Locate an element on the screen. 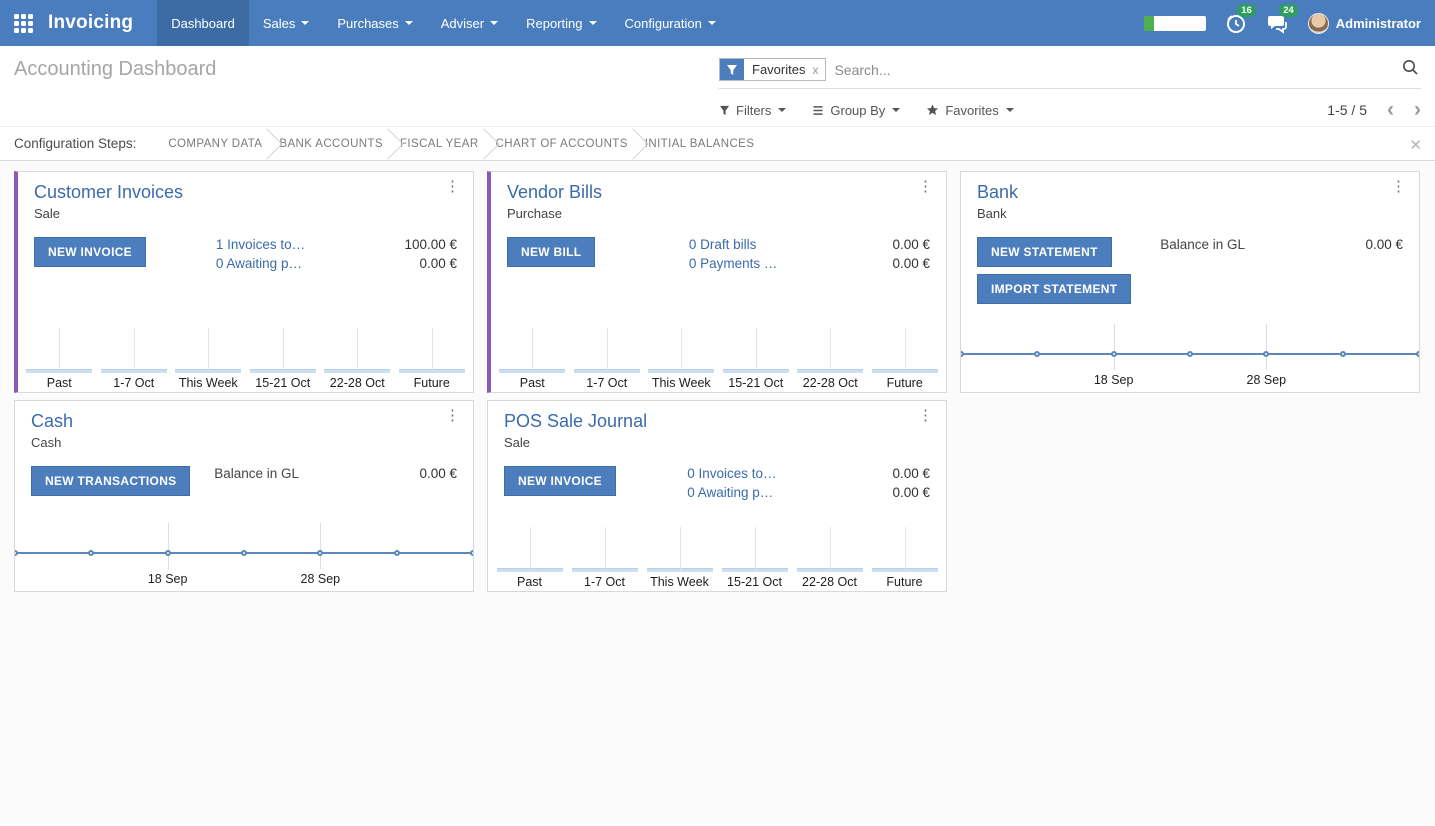 The height and width of the screenshot is (826, 1435). user-menu: Administrator is located at coordinates (1364, 23).